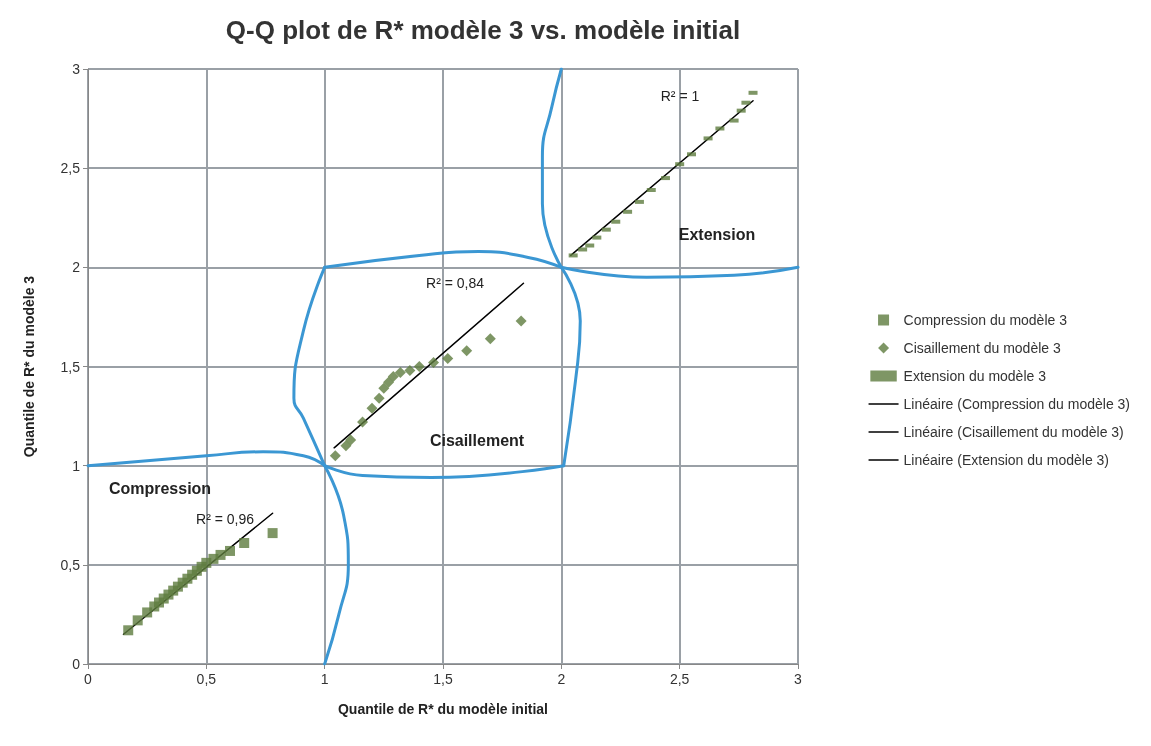 The width and height of the screenshot is (1151, 746). Describe the element at coordinates (76, 465) in the screenshot. I see `y-tick-label: 1` at that location.